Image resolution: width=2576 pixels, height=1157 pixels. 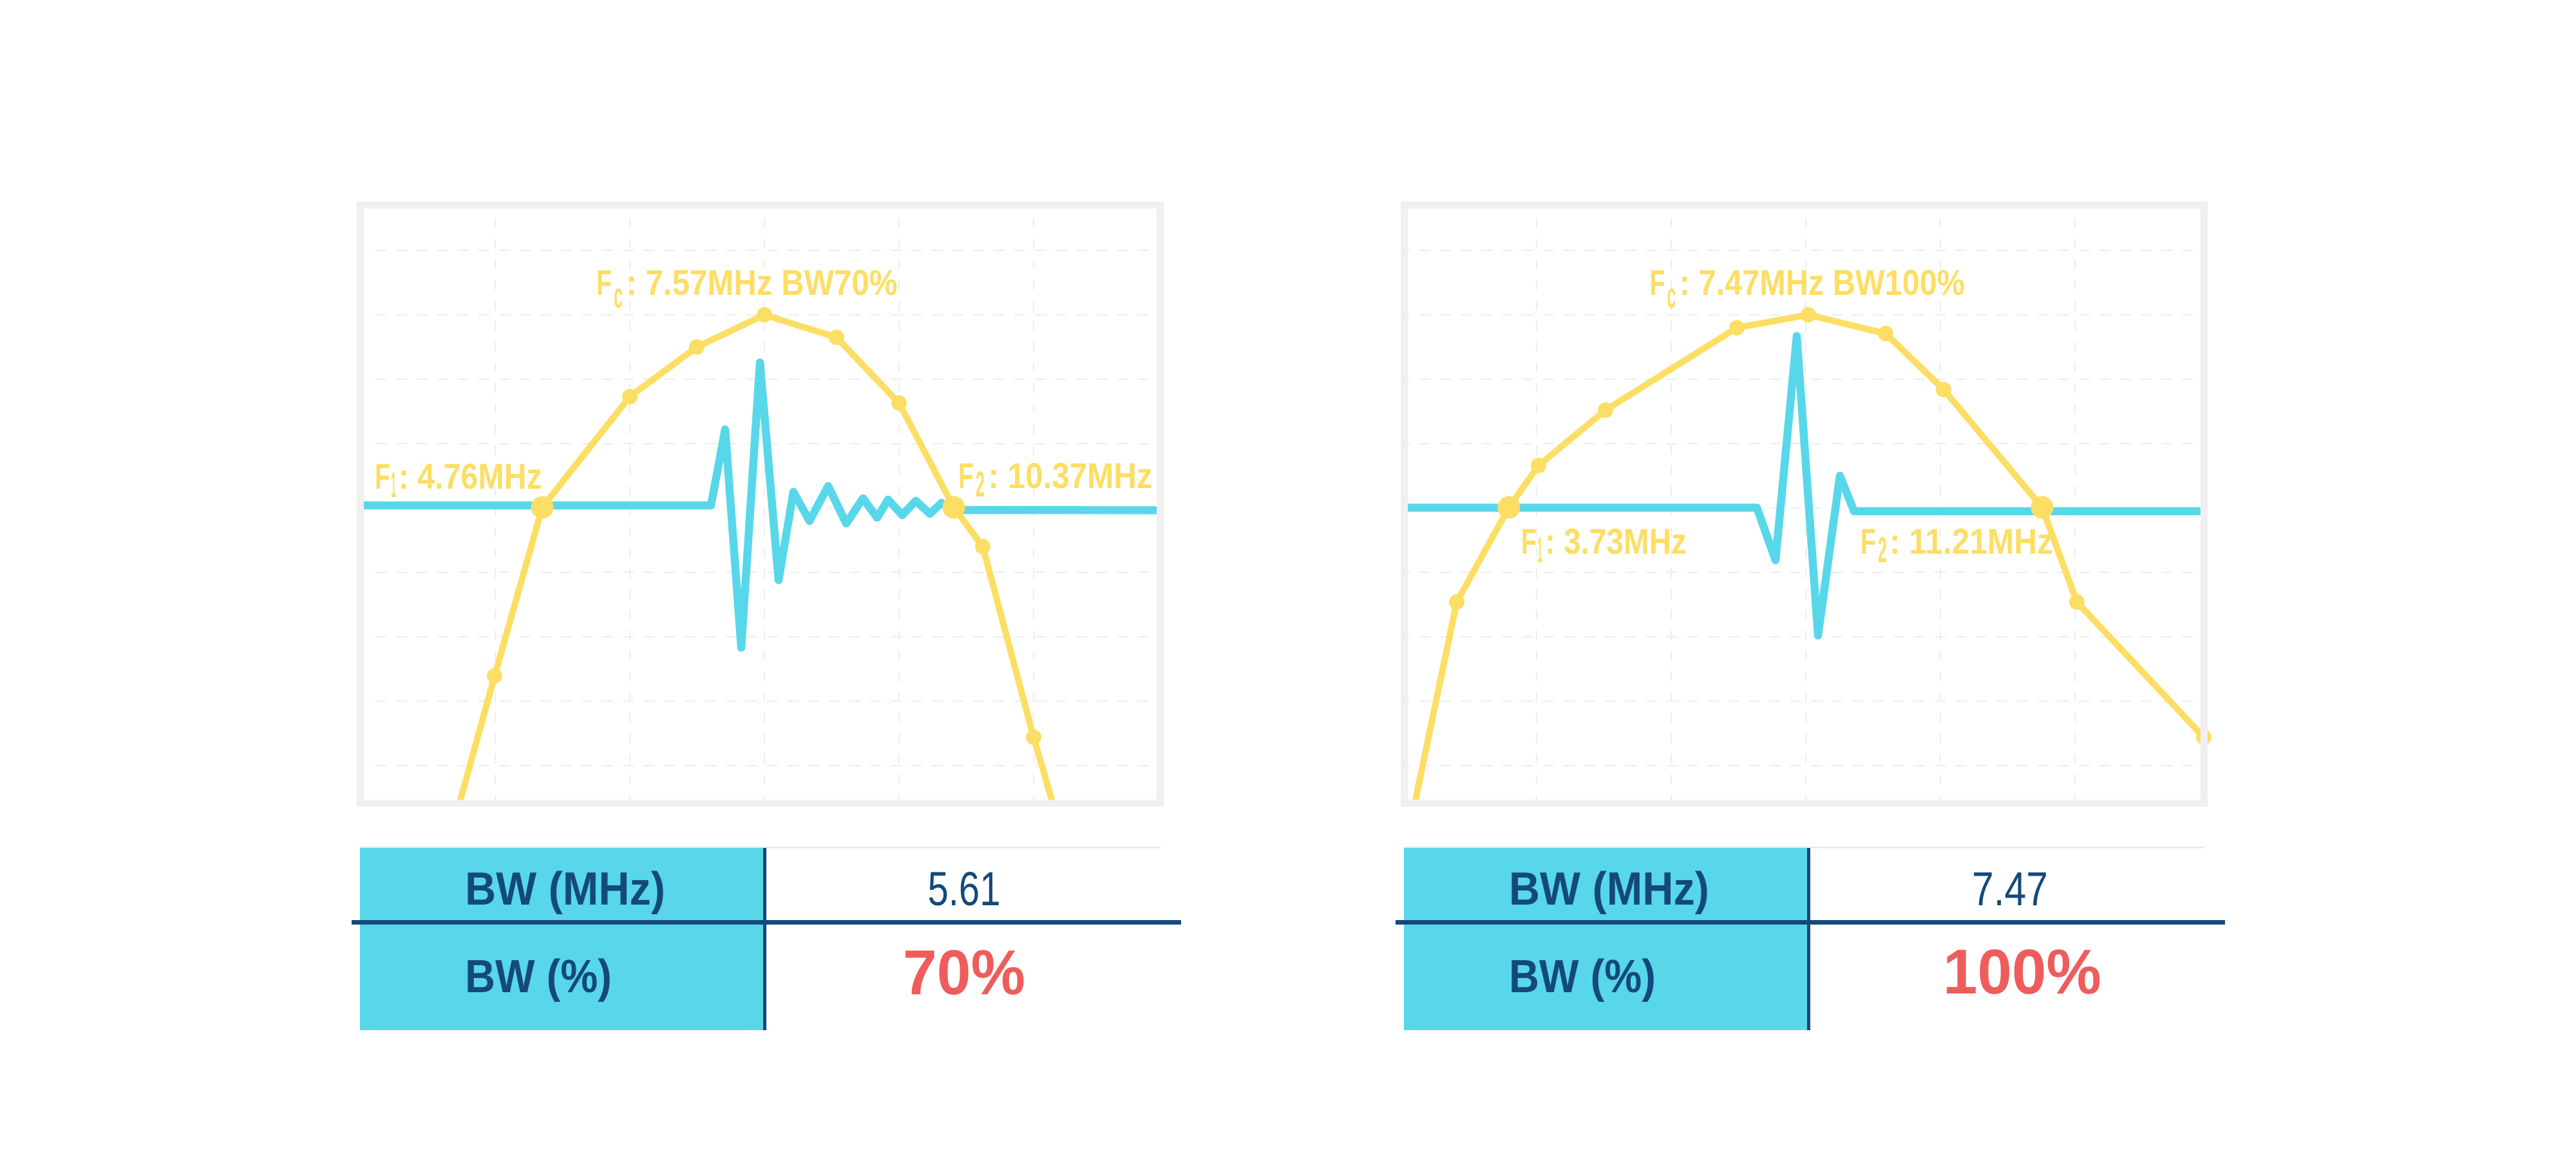 I want to click on svg-text:: 10.37MHz: : 10.37MHz, so click(x=1071, y=475).